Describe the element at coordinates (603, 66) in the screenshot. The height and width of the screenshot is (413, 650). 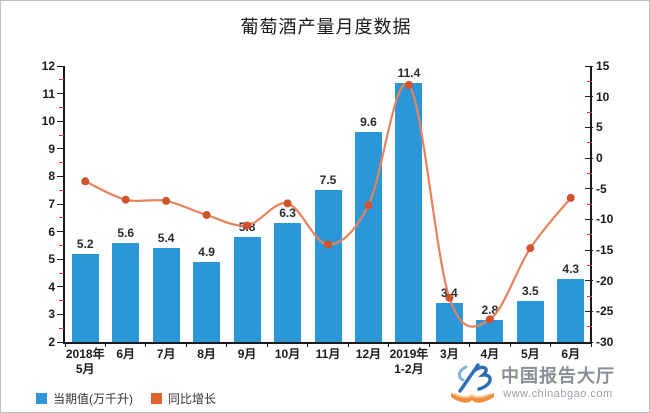
I see `y-axis-right-label: 15` at that location.